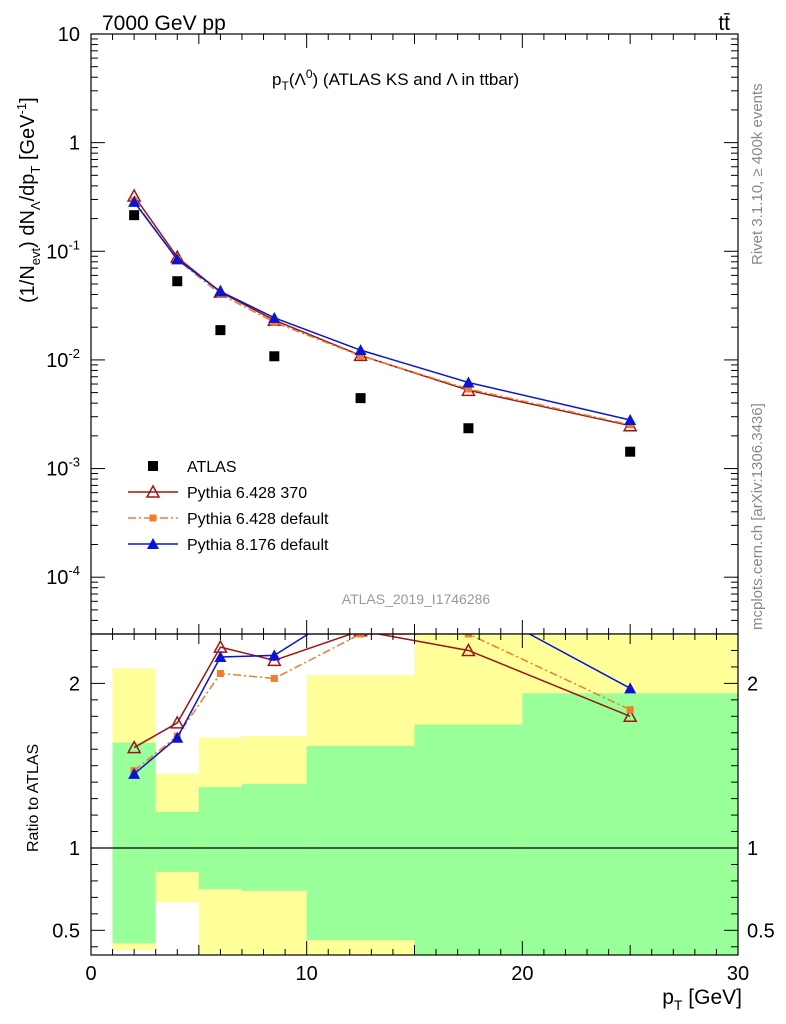 The image size is (786, 1024). I want to click on ratio-y-tick-label-right: 0.5, so click(761, 931).